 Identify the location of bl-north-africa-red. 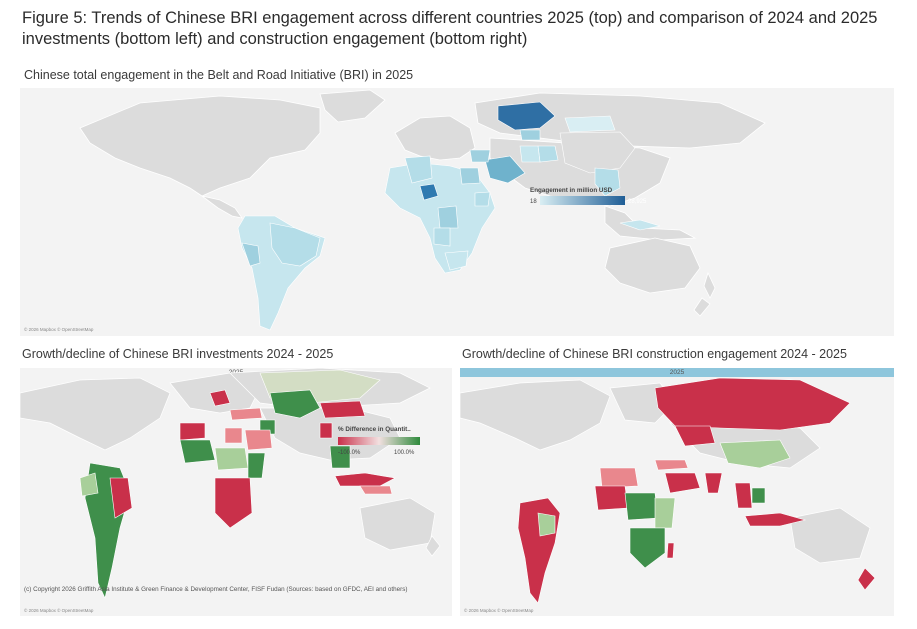
(192, 431).